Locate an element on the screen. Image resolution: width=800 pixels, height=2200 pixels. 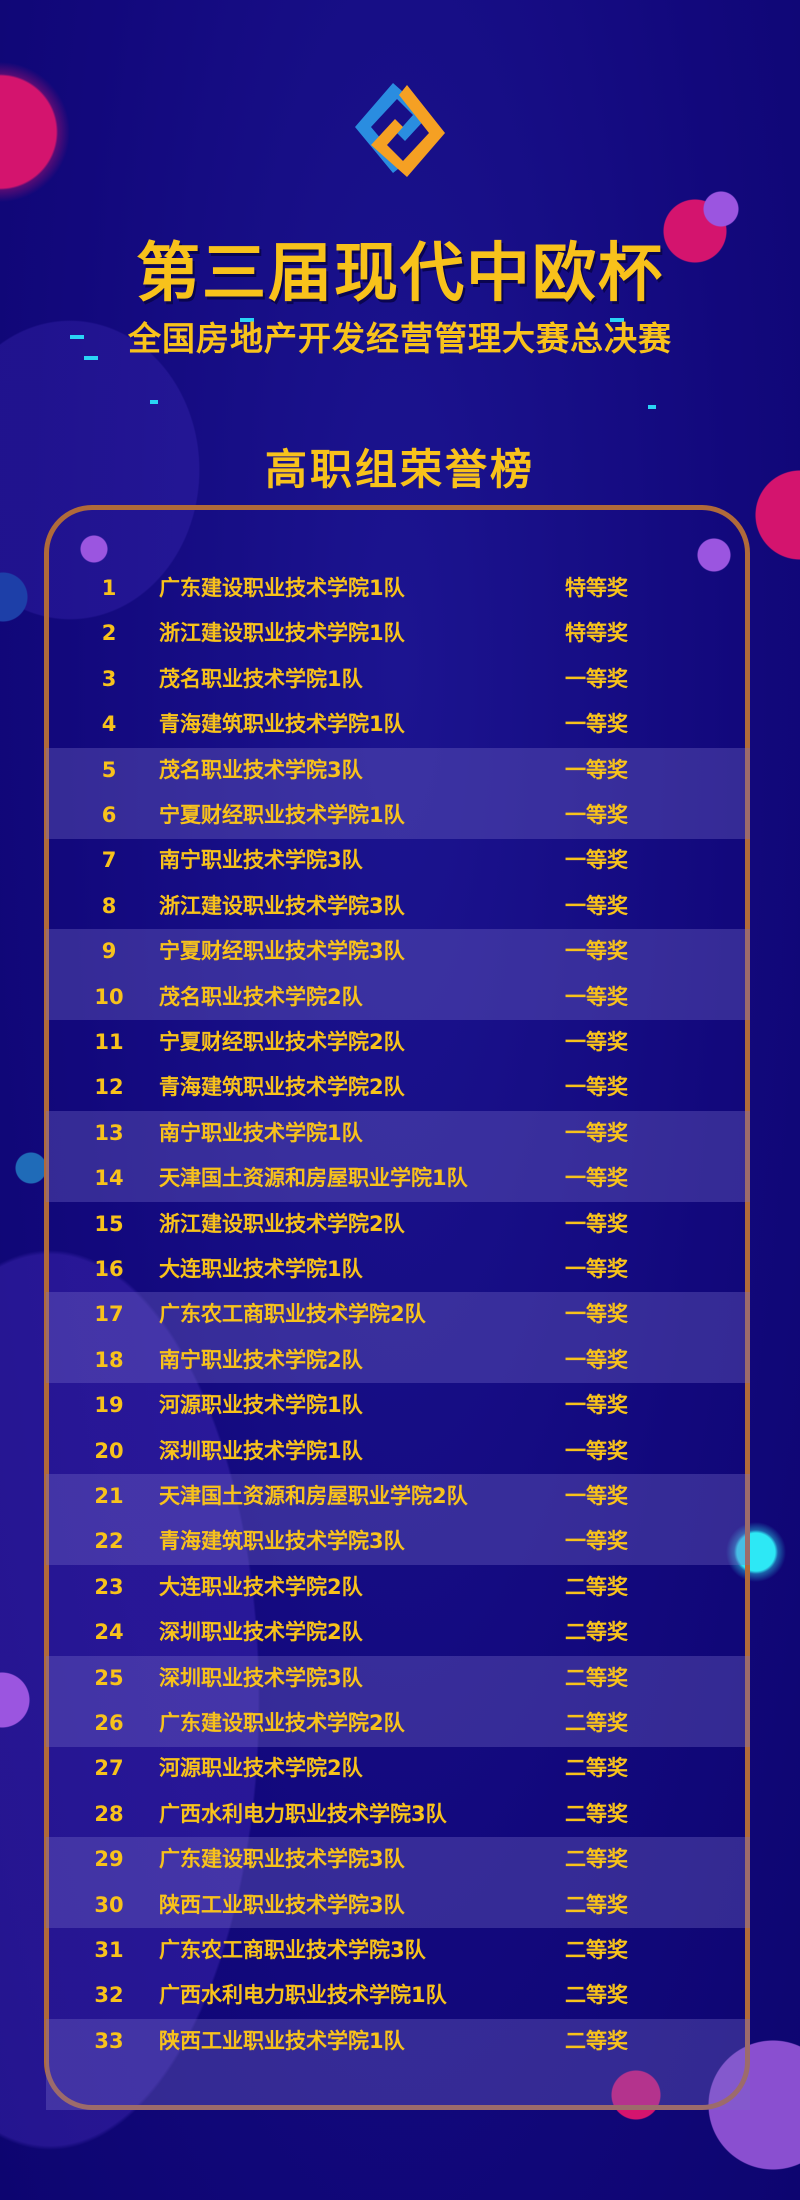
event-title: 第三届现代中欧杯 is located at coordinates (400, 273).